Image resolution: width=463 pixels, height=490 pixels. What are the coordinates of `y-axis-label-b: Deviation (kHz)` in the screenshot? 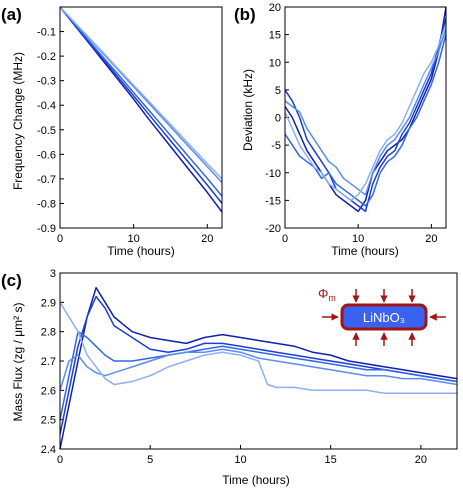 It's located at (248, 110).